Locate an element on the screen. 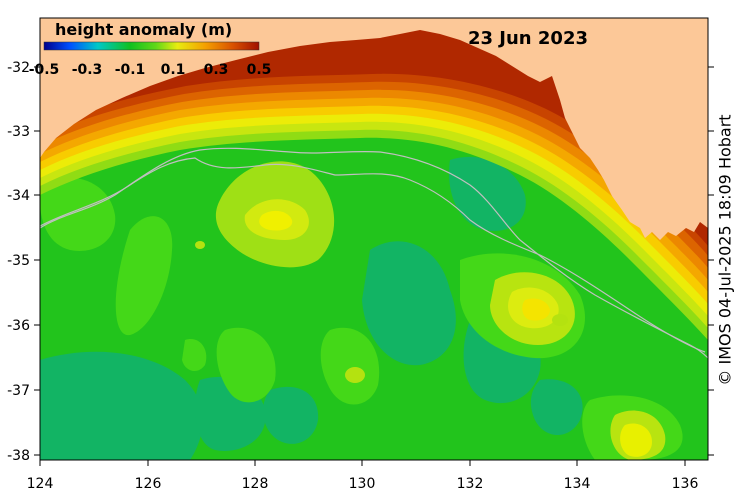 This screenshot has width=750, height=496. x-tick-label: 130 is located at coordinates (362, 484).